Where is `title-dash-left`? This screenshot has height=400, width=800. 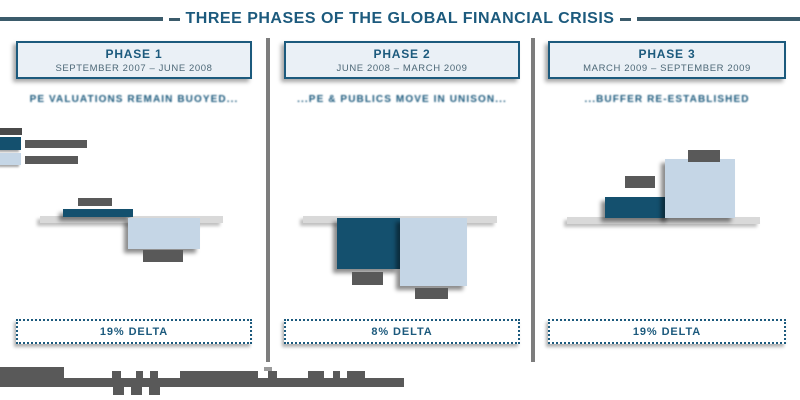 title-dash-left is located at coordinates (174, 19).